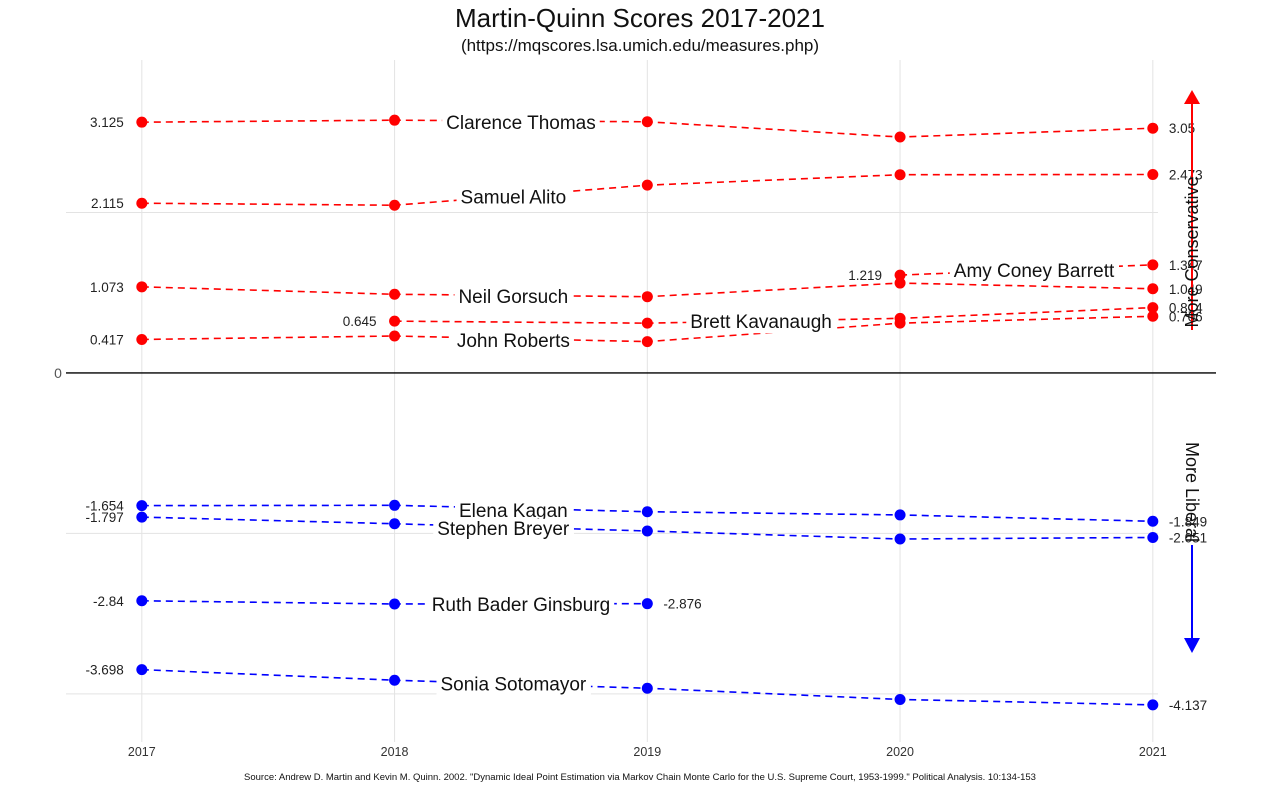  I want to click on justice-name-label: Ruth Bader Ginsburg, so click(521, 605).